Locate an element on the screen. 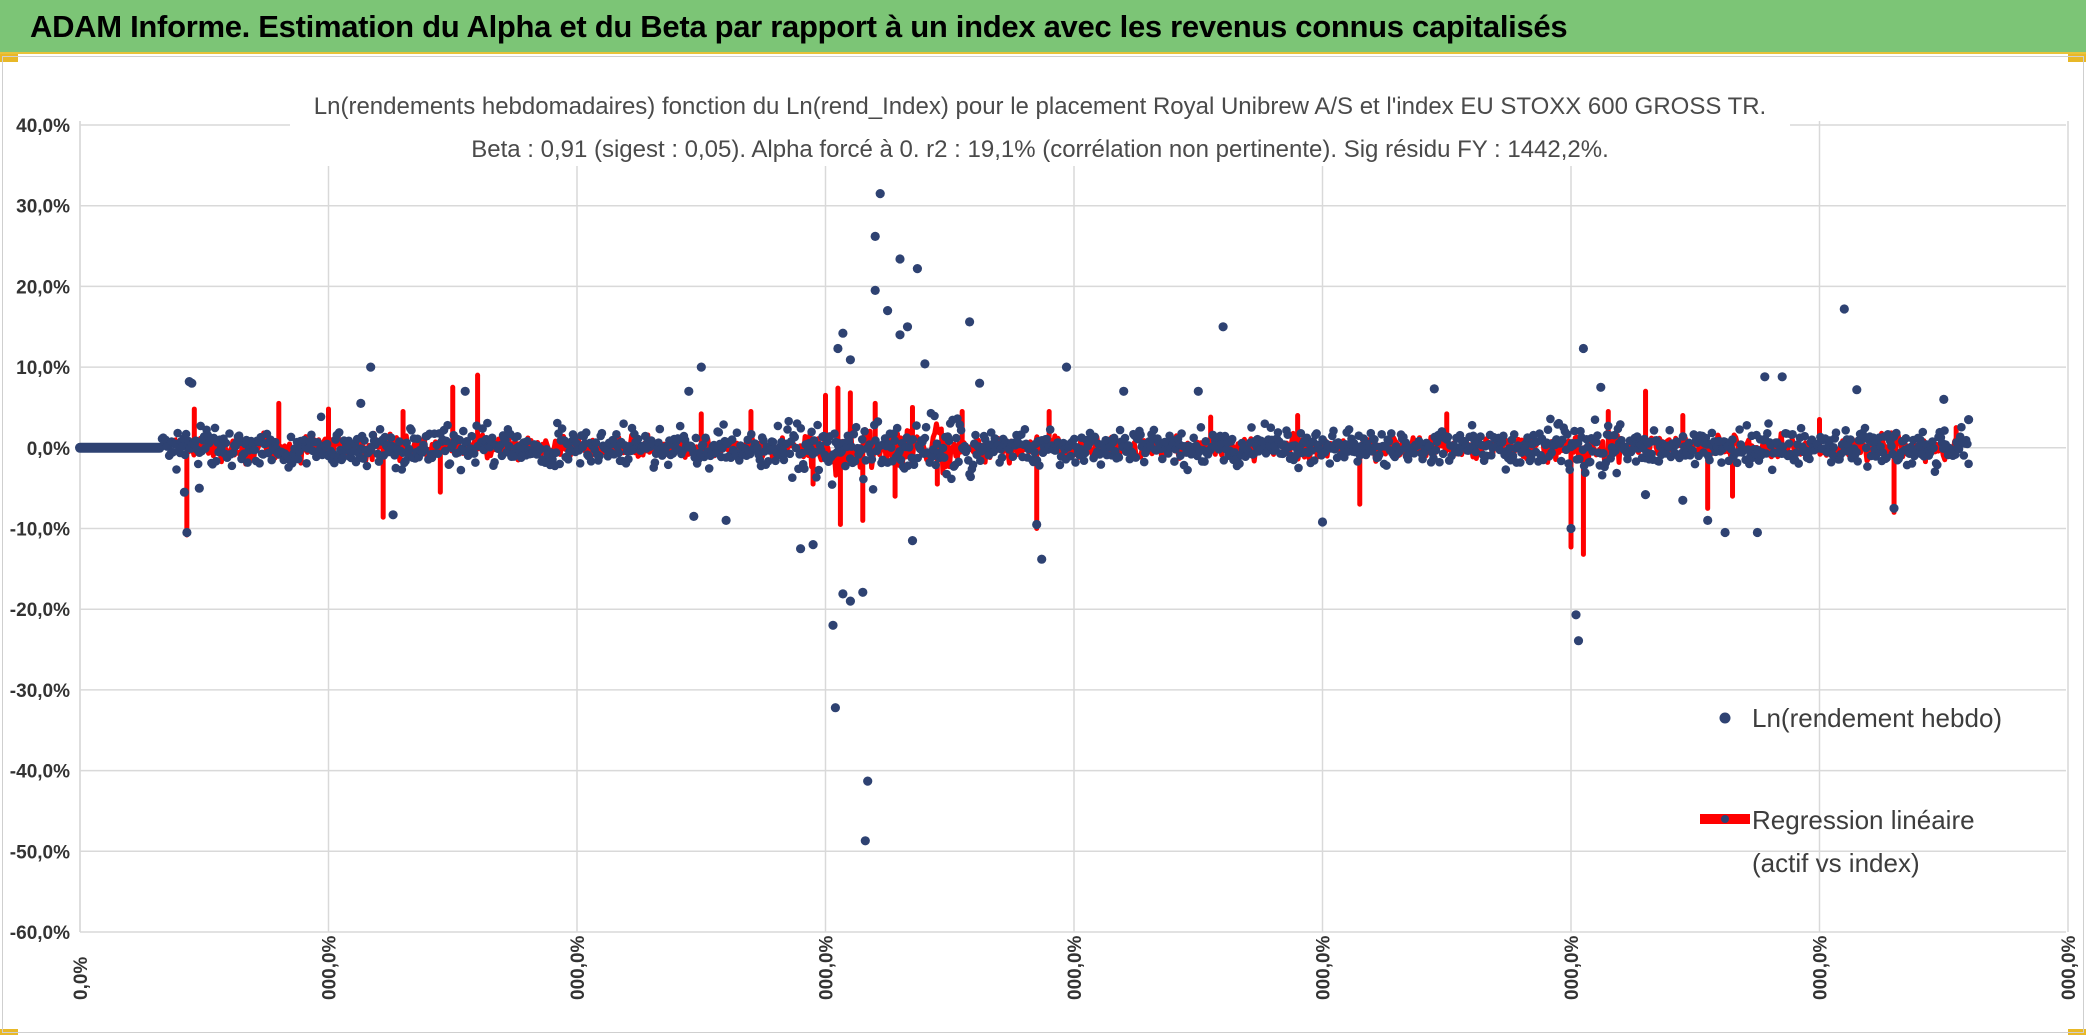  y-tick-label: 40,0% is located at coordinates (43, 126).